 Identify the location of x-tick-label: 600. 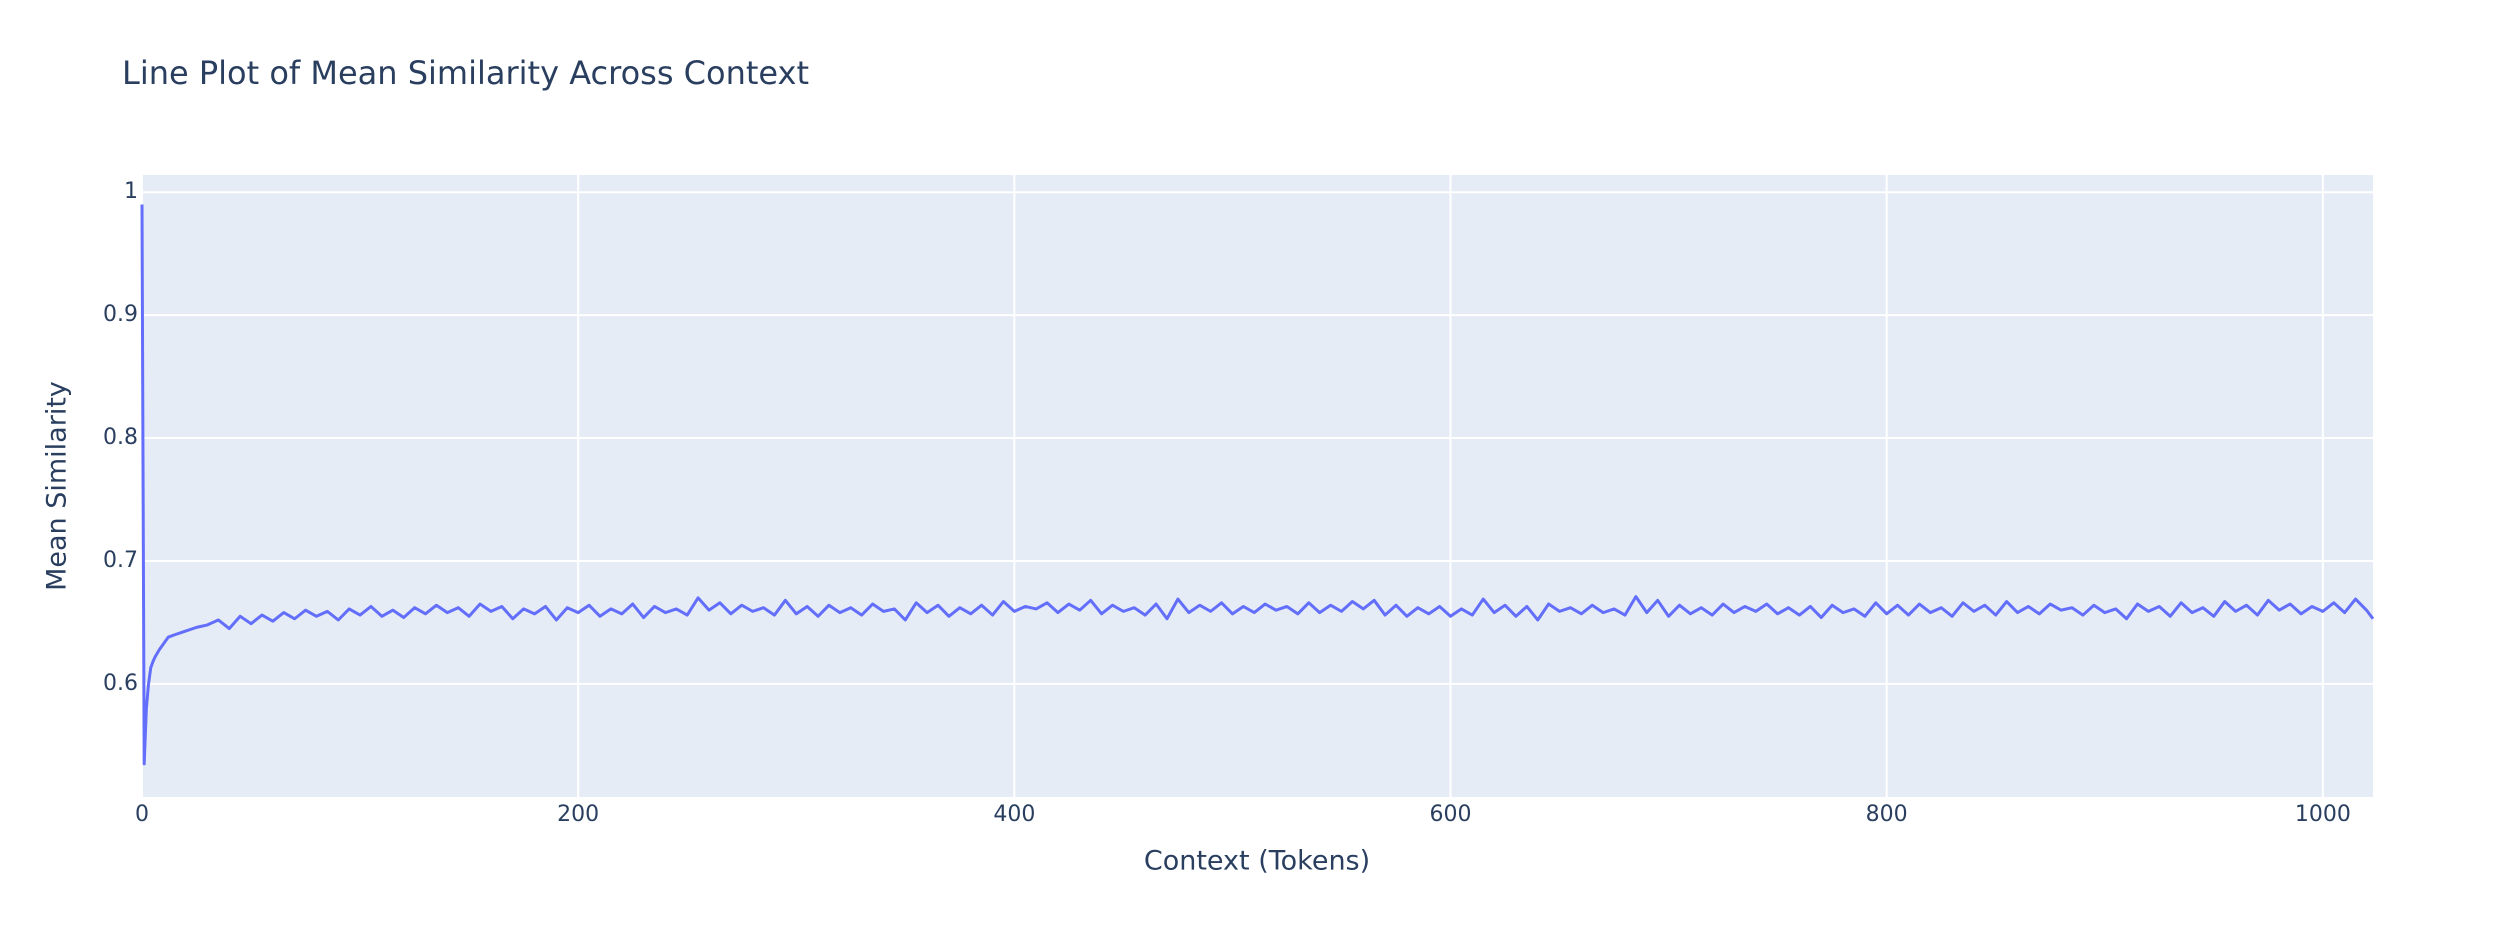
(1451, 814).